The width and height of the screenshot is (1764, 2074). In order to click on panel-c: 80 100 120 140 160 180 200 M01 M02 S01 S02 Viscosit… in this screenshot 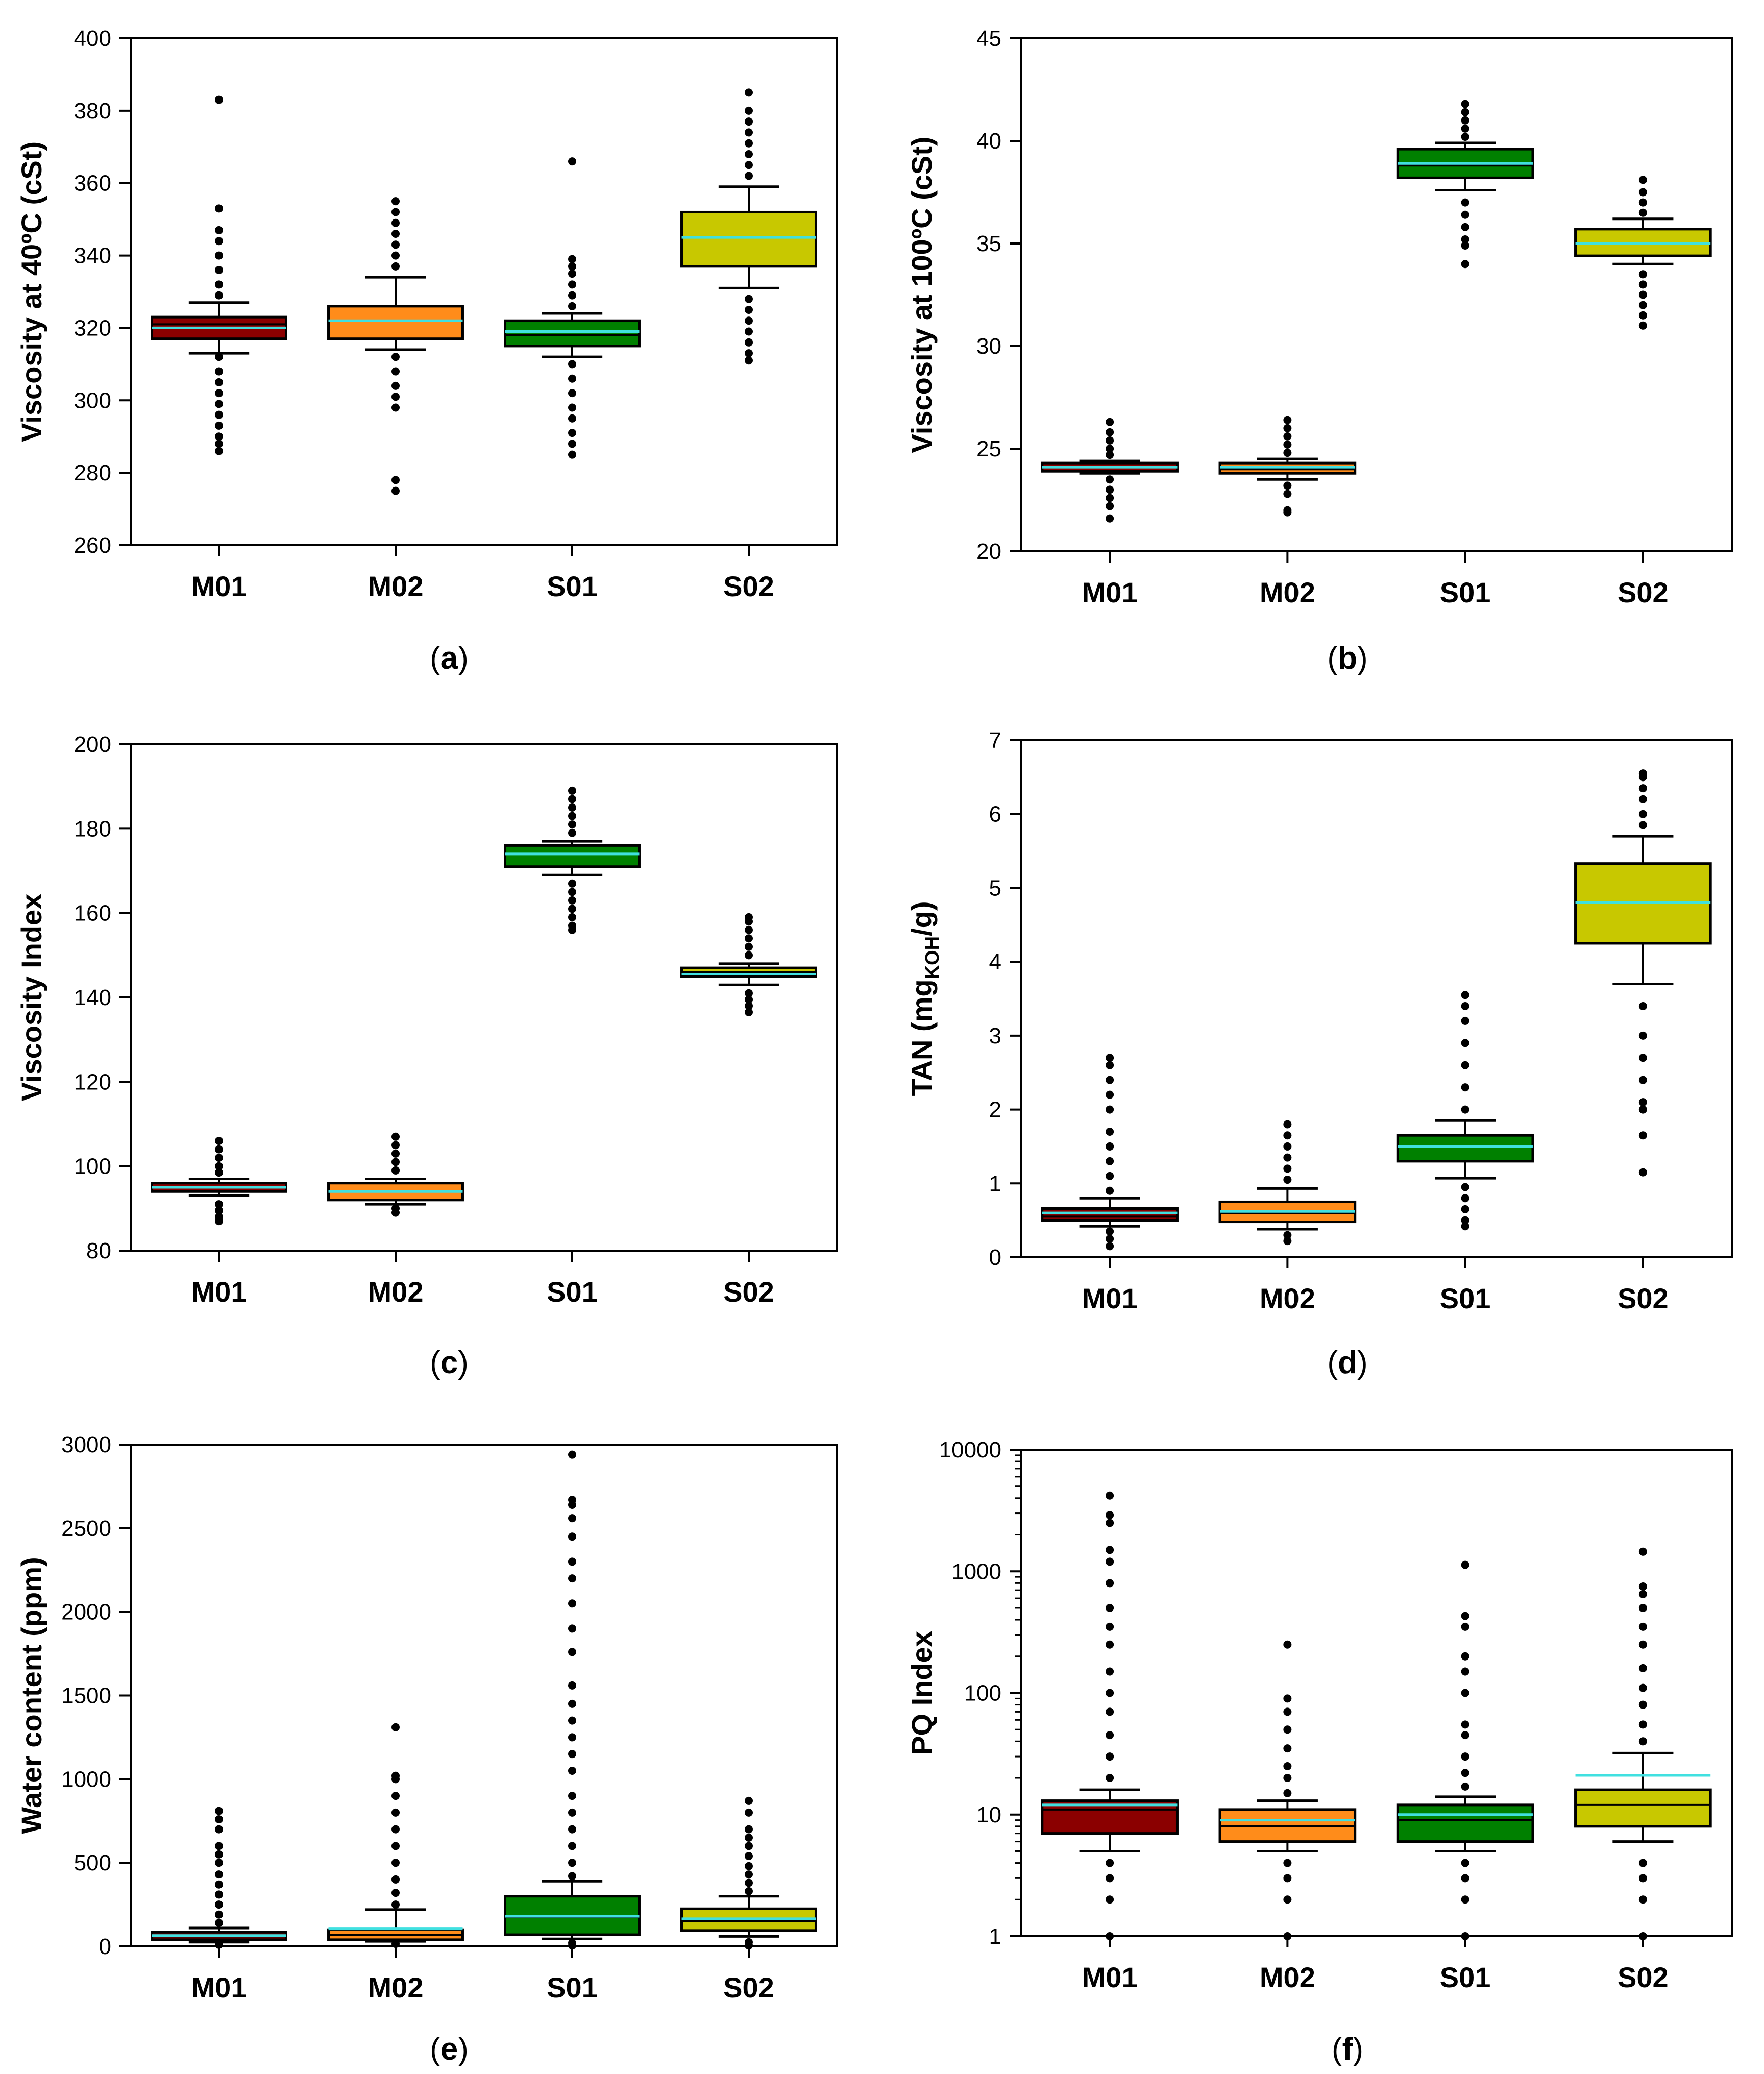, I will do `click(426, 1056)`.